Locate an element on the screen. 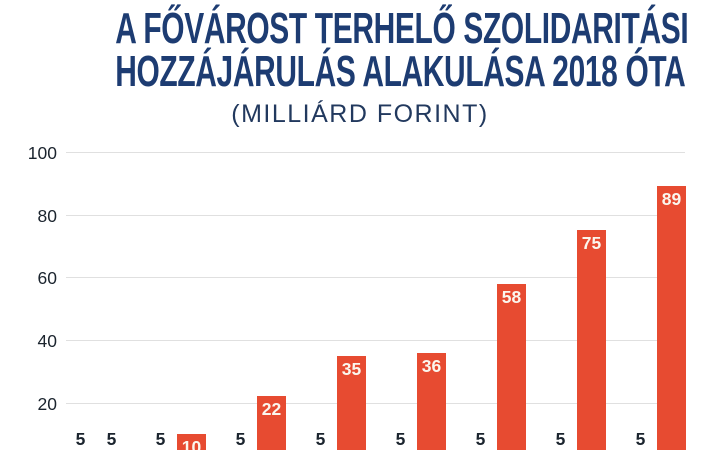 Image resolution: width=720 pixels, height=450 pixels. bar-value-label-right-red-bars-6: 58 is located at coordinates (511, 296).